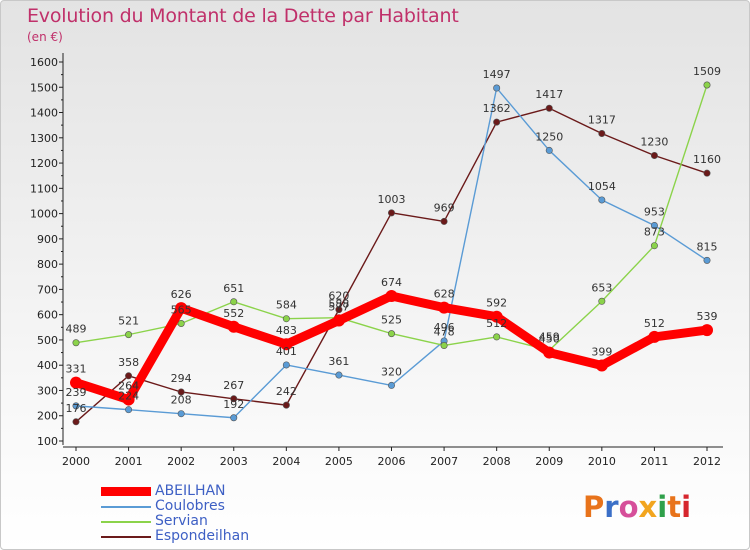 This screenshot has height=550, width=750. I want to click on x-tick-label: 2012, so click(707, 461).